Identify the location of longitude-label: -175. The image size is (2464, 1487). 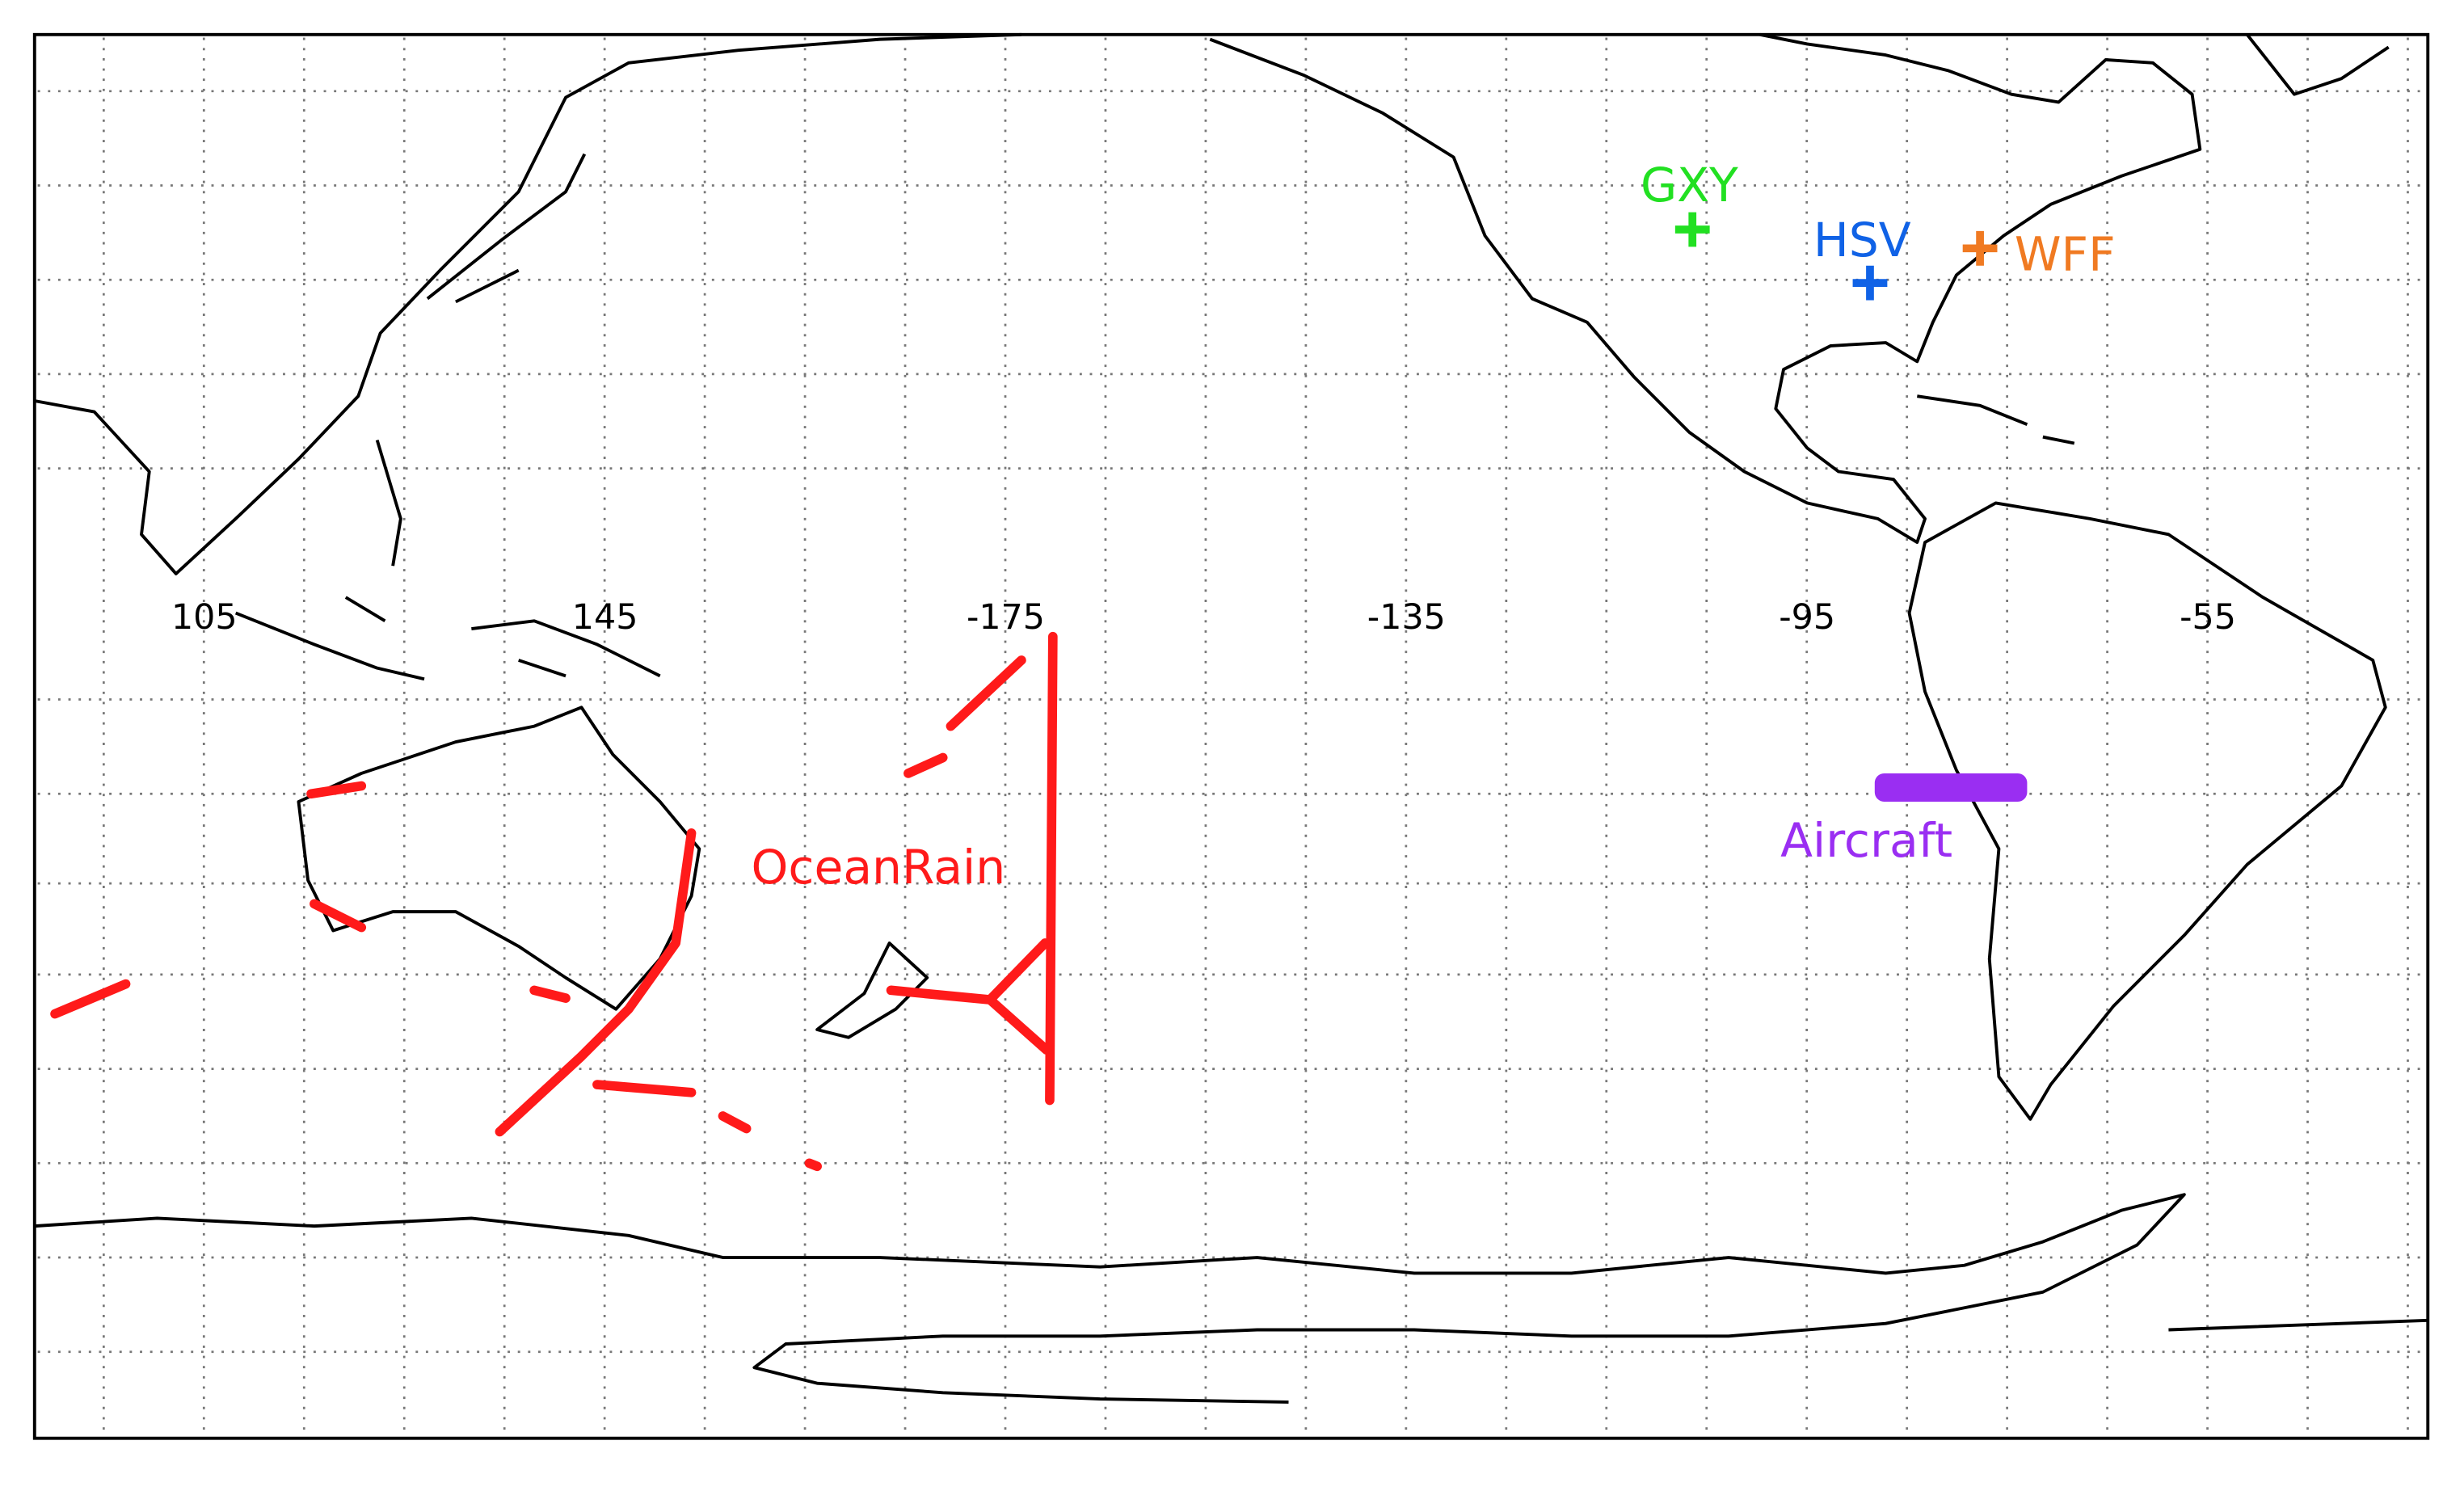
(1006, 617).